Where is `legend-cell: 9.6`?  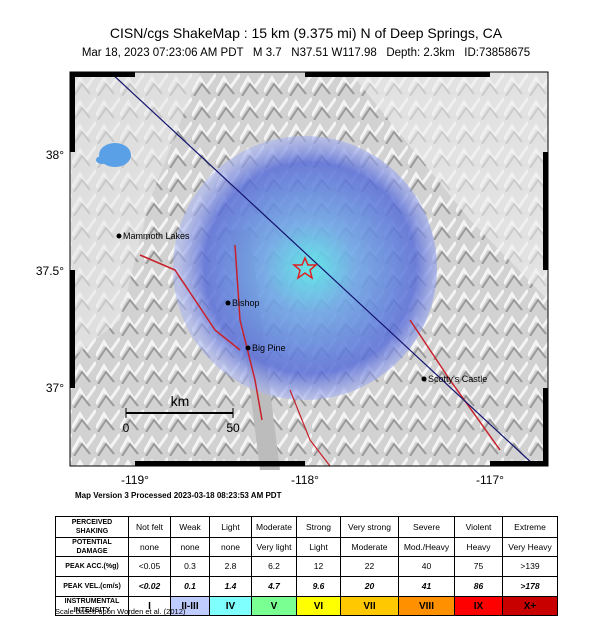 legend-cell: 9.6 is located at coordinates (318, 586).